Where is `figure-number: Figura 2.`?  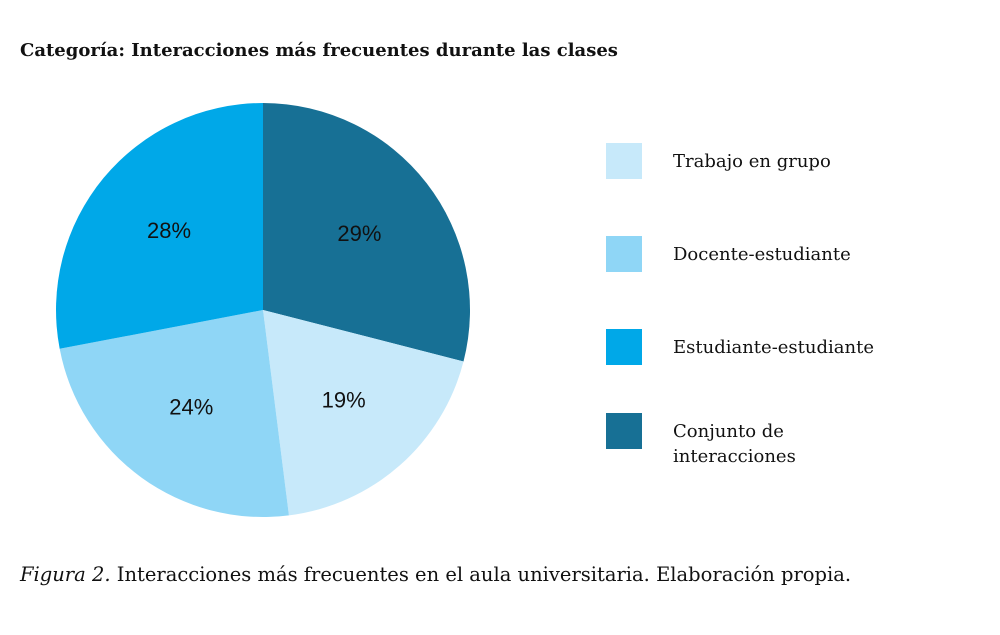
figure-number: Figura 2. is located at coordinates (65, 574).